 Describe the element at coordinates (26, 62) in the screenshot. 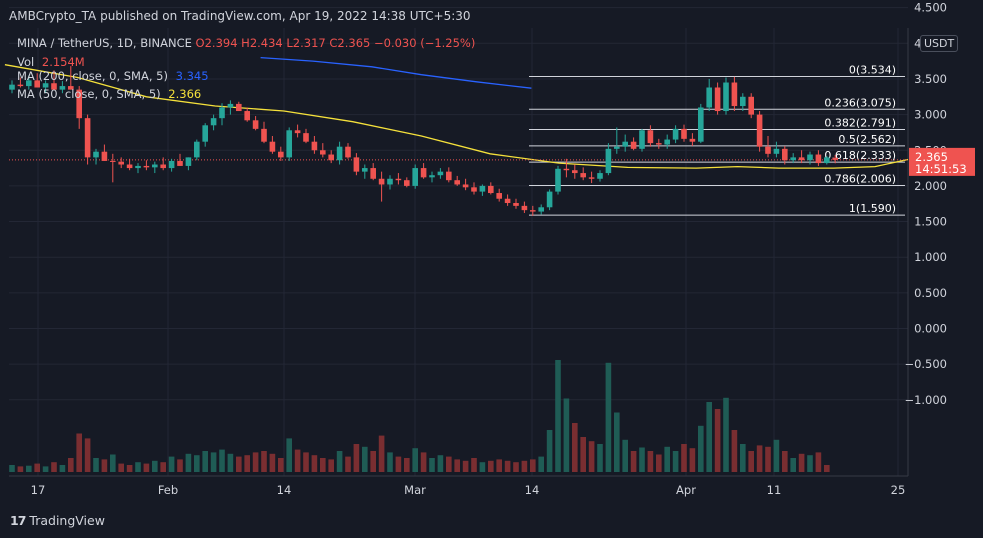

I see `volume-label: Vol` at that location.